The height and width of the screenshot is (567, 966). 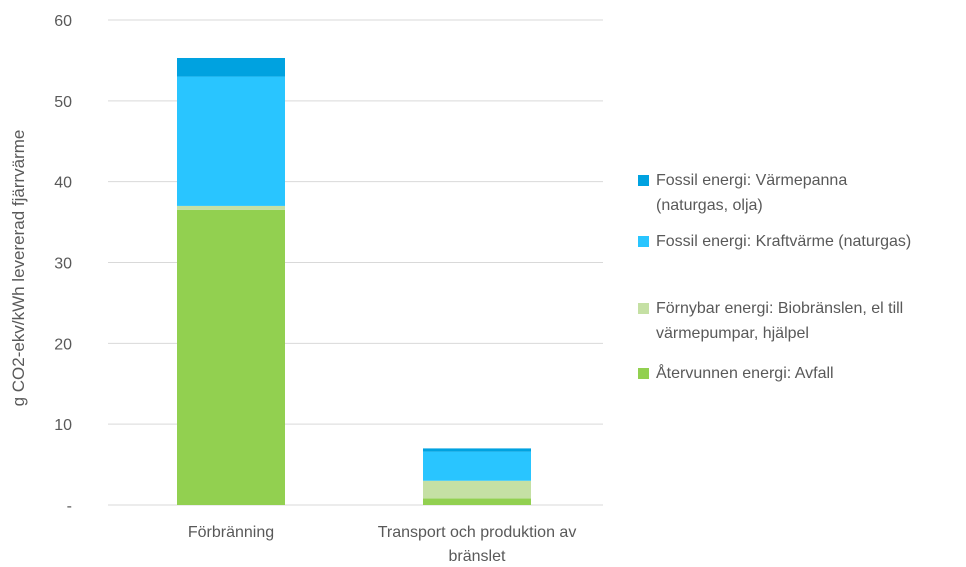 What do you see at coordinates (751, 180) in the screenshot?
I see `legend-label: Fossil energi: Värmepanna` at bounding box center [751, 180].